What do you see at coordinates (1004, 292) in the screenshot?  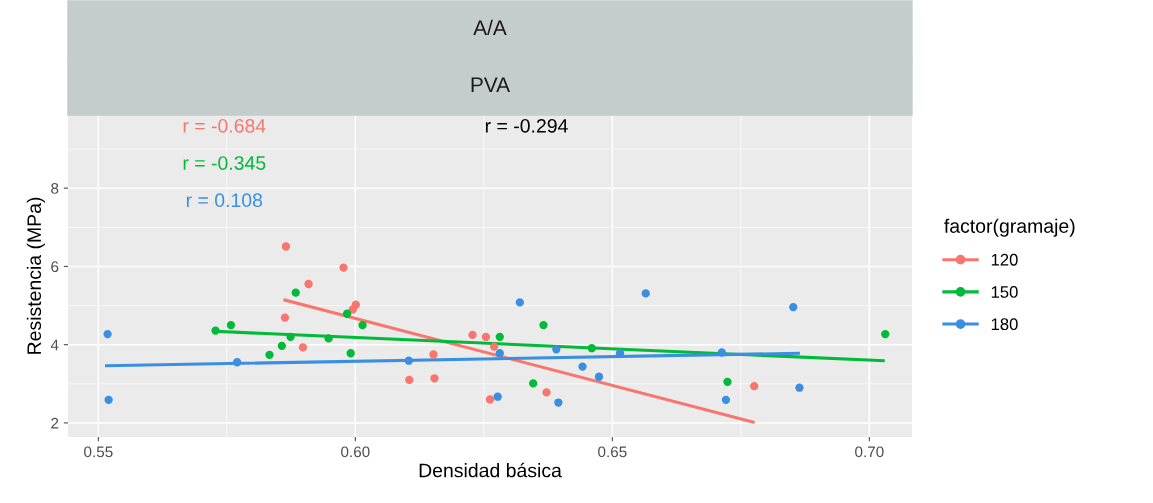 I see `legend-label: 150` at bounding box center [1004, 292].